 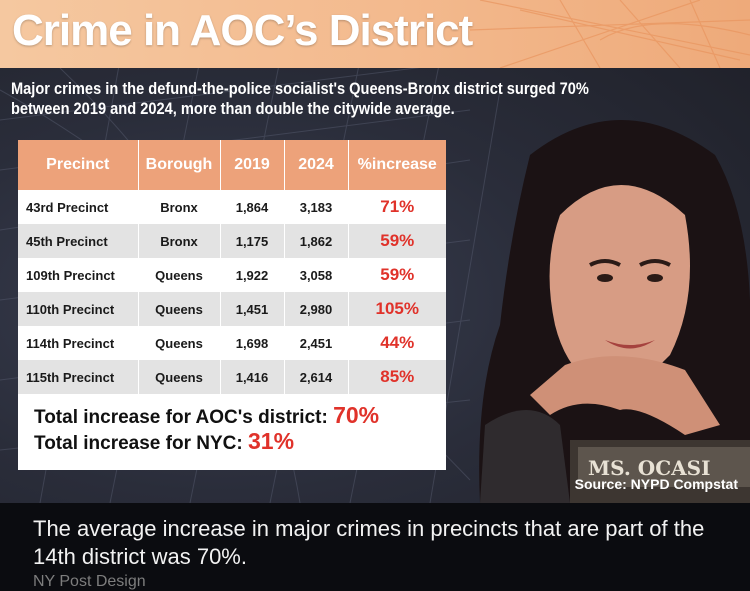 I want to click on table-row: 115th Precinct Queens 1,416 2,614 85%, so click(x=232, y=377).